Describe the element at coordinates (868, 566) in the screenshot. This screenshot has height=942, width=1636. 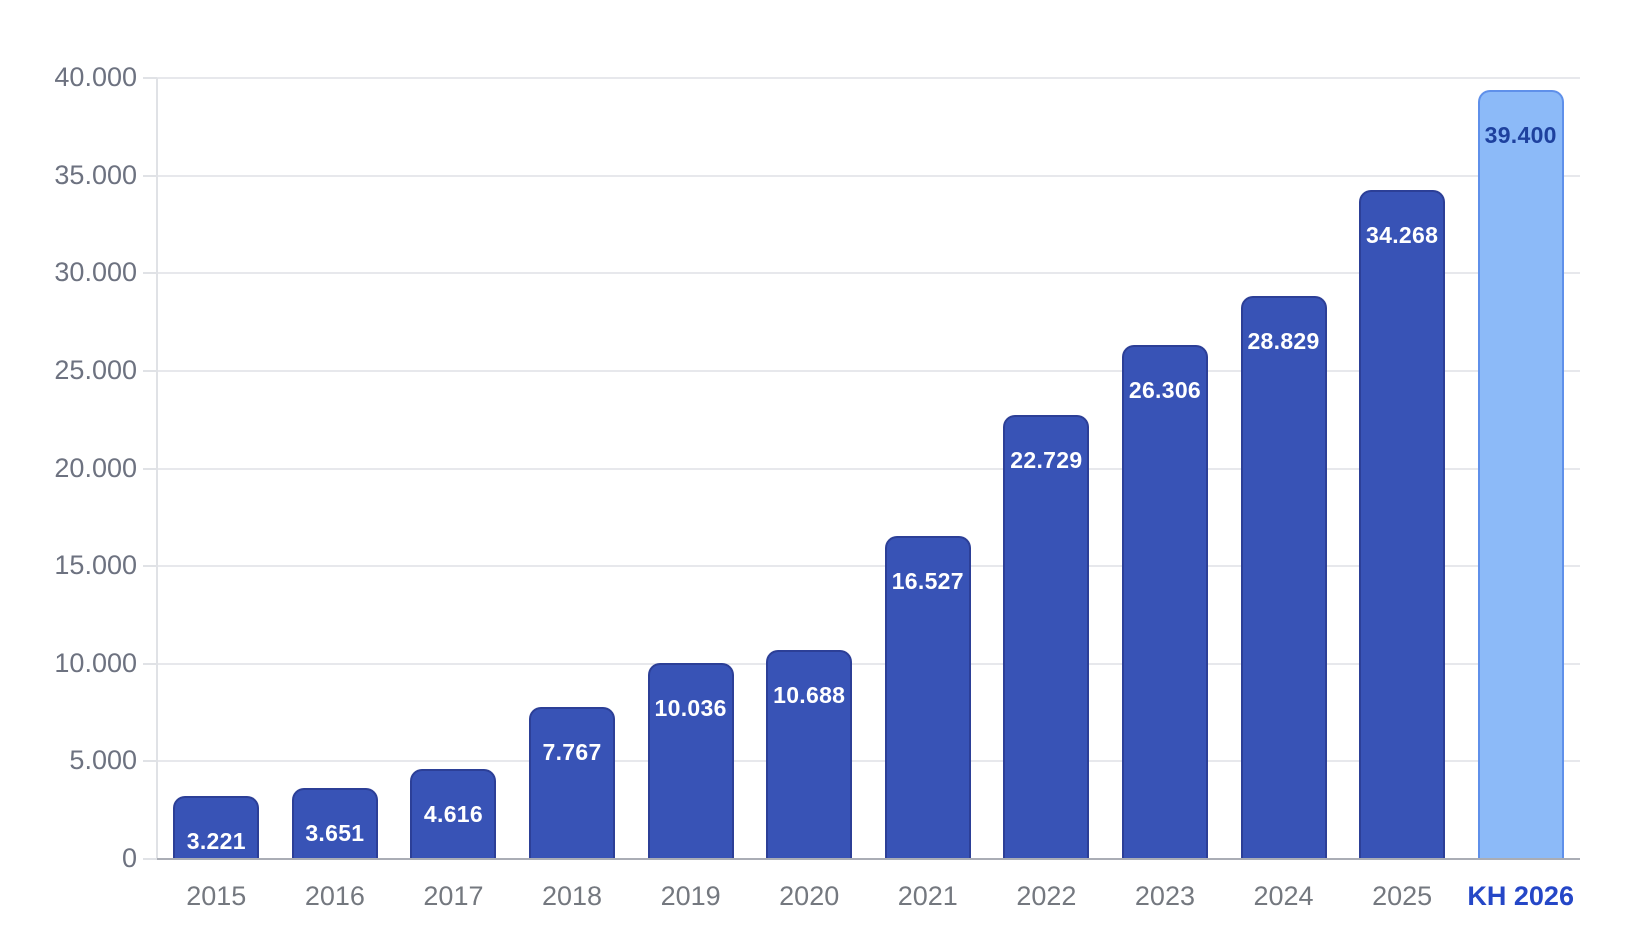
I see `gridline-15.000` at that location.